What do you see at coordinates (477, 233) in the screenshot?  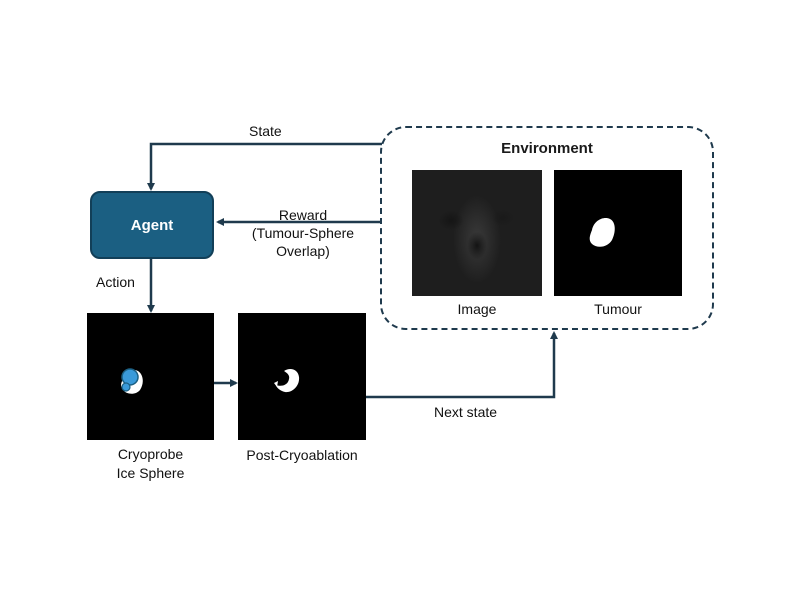 I see `mri-image` at bounding box center [477, 233].